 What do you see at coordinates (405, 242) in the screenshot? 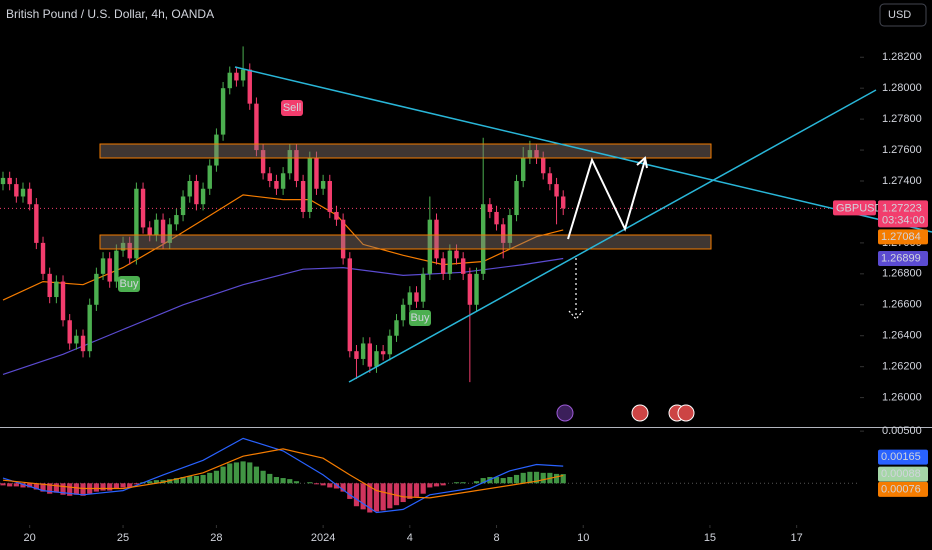
I see `support-zone` at bounding box center [405, 242].